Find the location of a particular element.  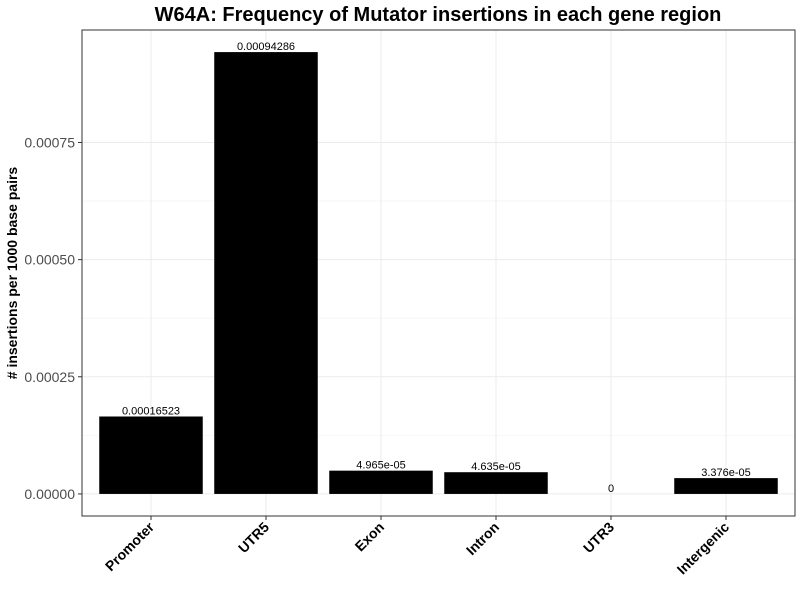

y-tick-label: 0.00050 is located at coordinates (49, 260).